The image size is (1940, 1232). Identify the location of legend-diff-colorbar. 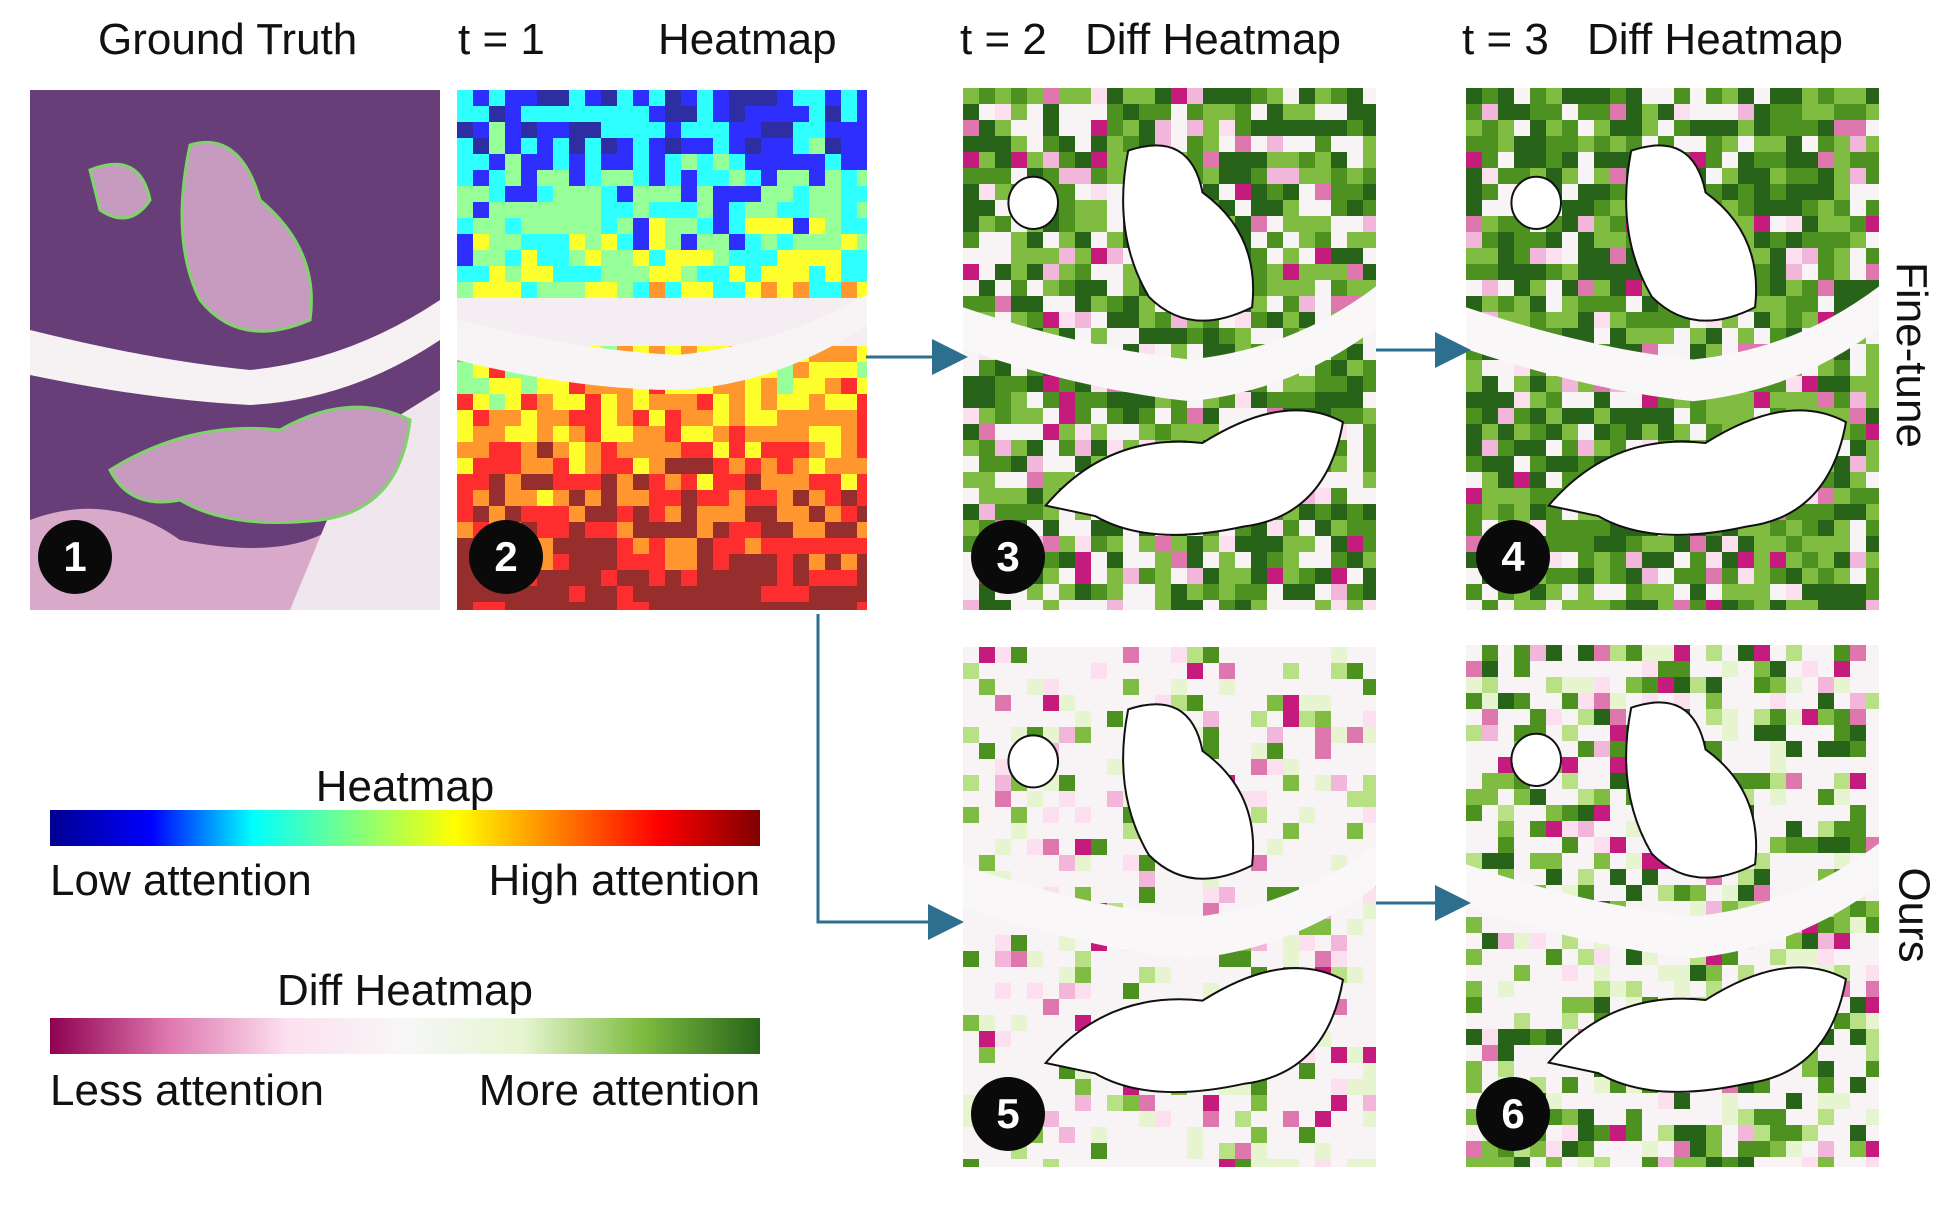
(405, 1036).